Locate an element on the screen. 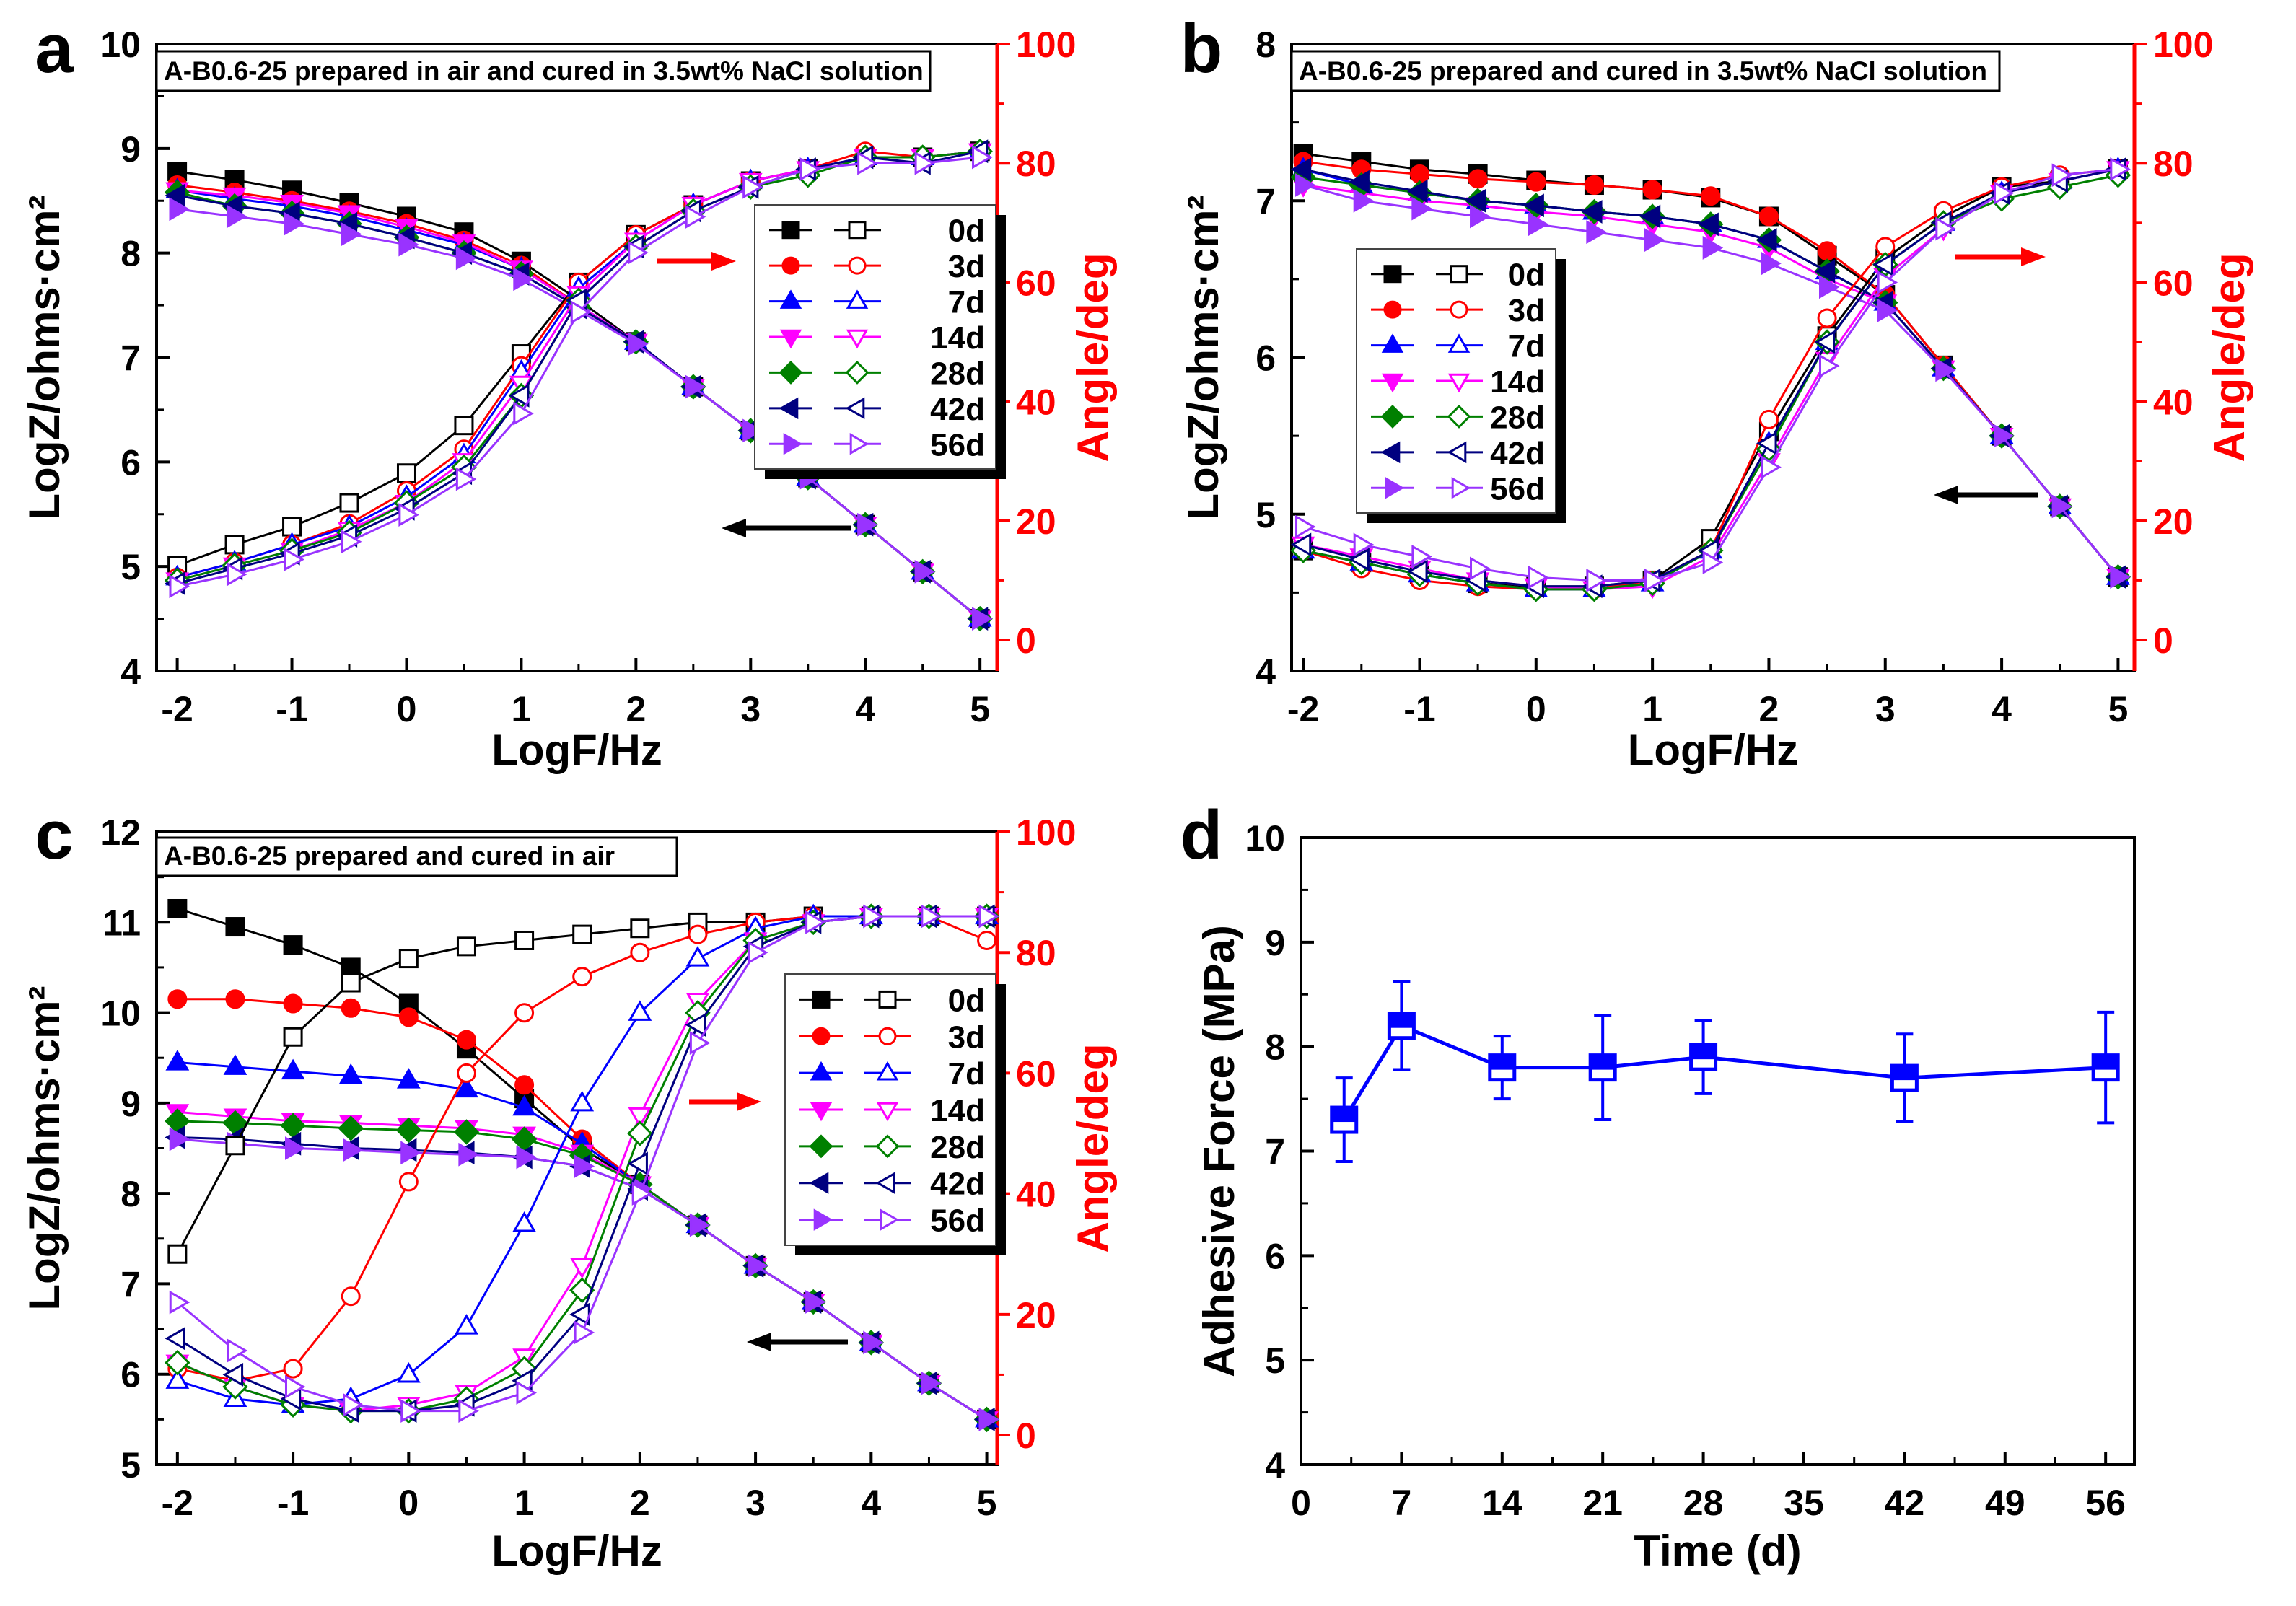 This screenshot has width=2296, height=1606. legend-label: 56d is located at coordinates (1517, 489).